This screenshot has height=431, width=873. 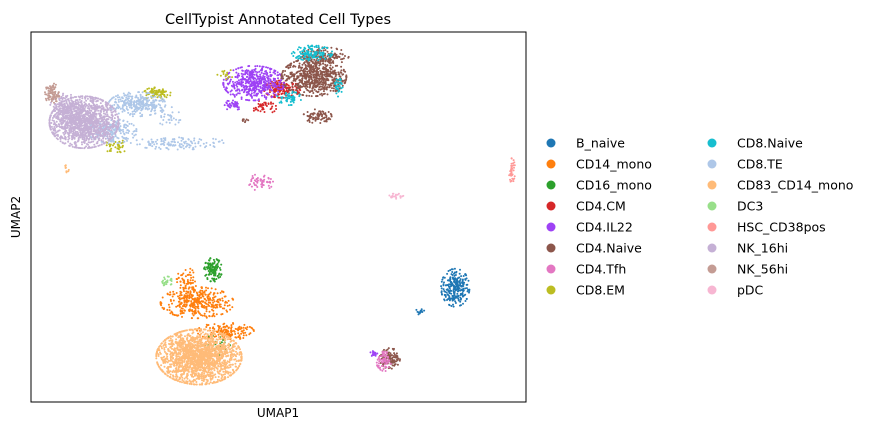 I want to click on point-CD4.Tfh, so click(x=380, y=359).